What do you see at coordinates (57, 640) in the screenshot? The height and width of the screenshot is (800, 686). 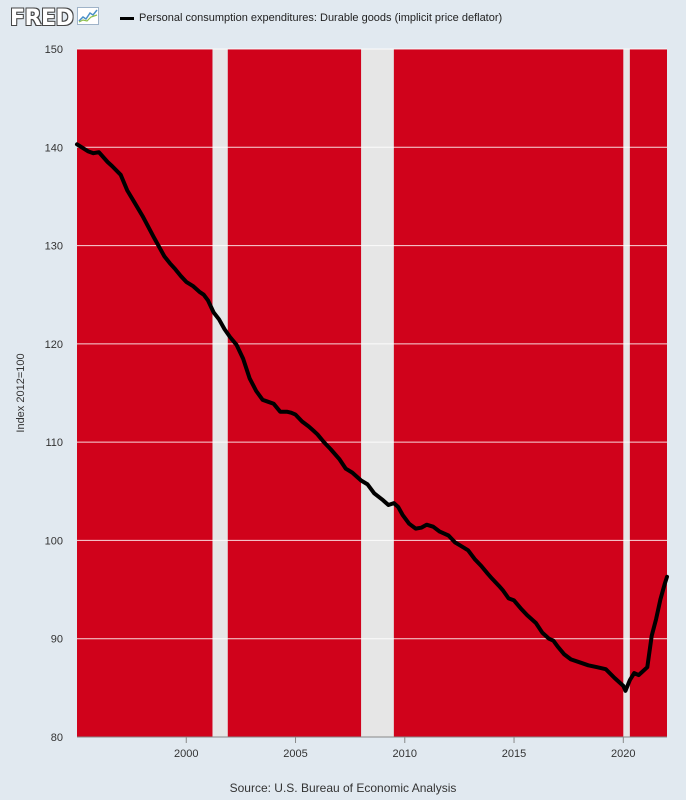 I see `y-tick-label: 90` at bounding box center [57, 640].